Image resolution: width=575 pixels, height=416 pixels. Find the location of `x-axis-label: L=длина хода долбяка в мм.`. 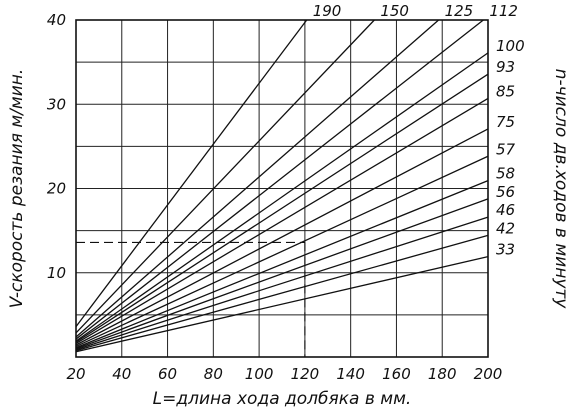

x-axis-label: L=длина хода долбяка в мм. is located at coordinates (282, 399).